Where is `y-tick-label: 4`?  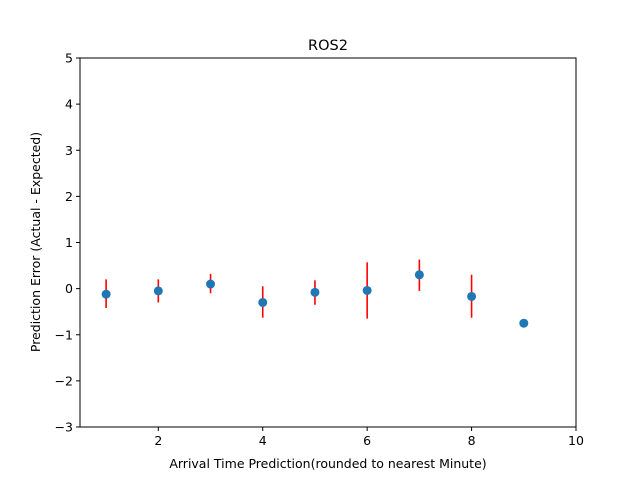
y-tick-label: 4 is located at coordinates (69, 104).